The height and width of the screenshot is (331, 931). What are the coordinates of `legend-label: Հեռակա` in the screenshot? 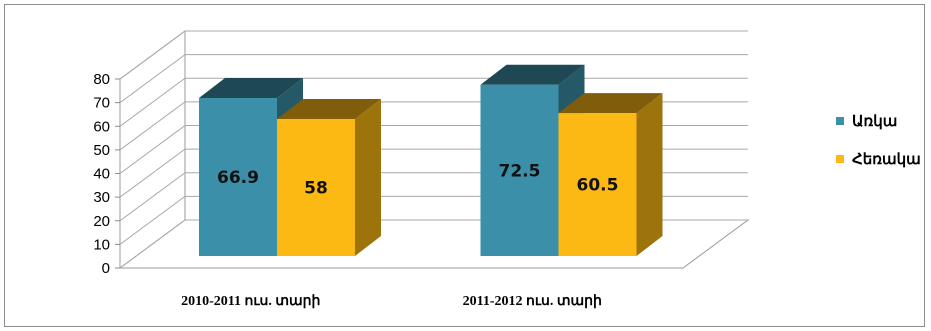 It's located at (886, 160).